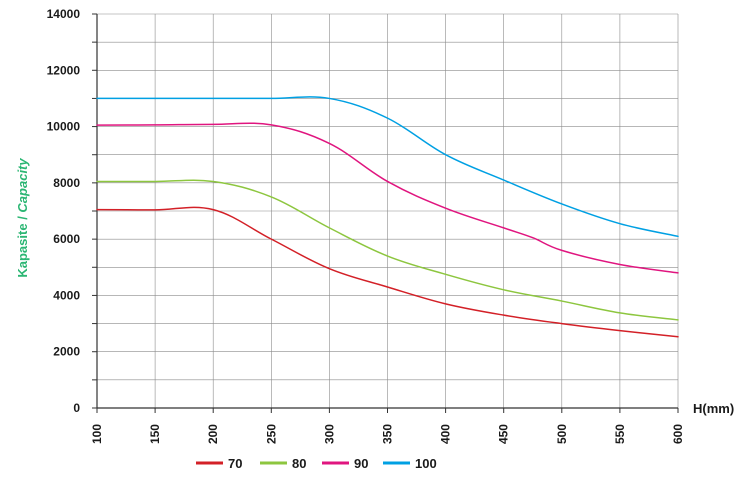 The height and width of the screenshot is (503, 748). I want to click on legend-label-90: 90, so click(361, 463).